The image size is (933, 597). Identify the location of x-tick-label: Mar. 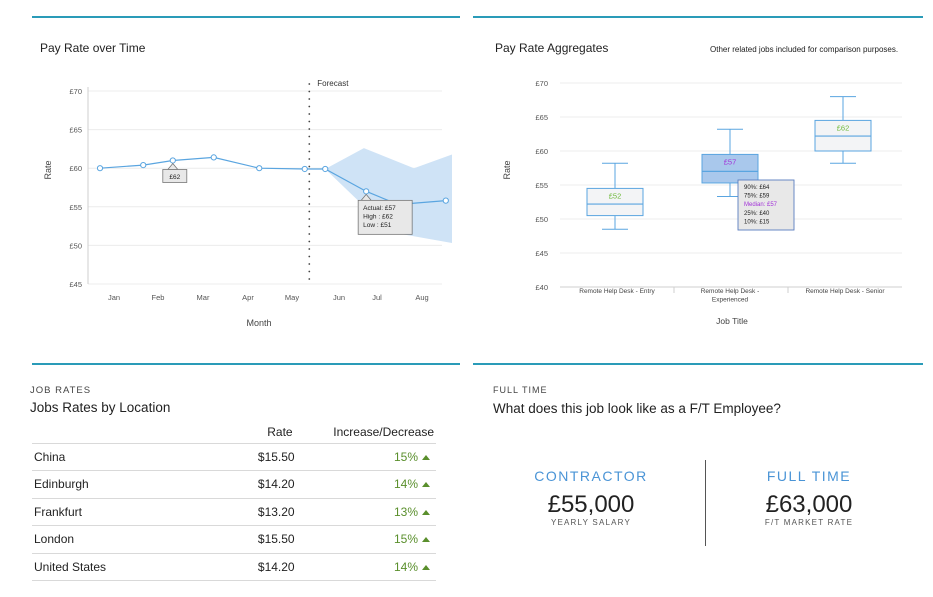
(203, 297).